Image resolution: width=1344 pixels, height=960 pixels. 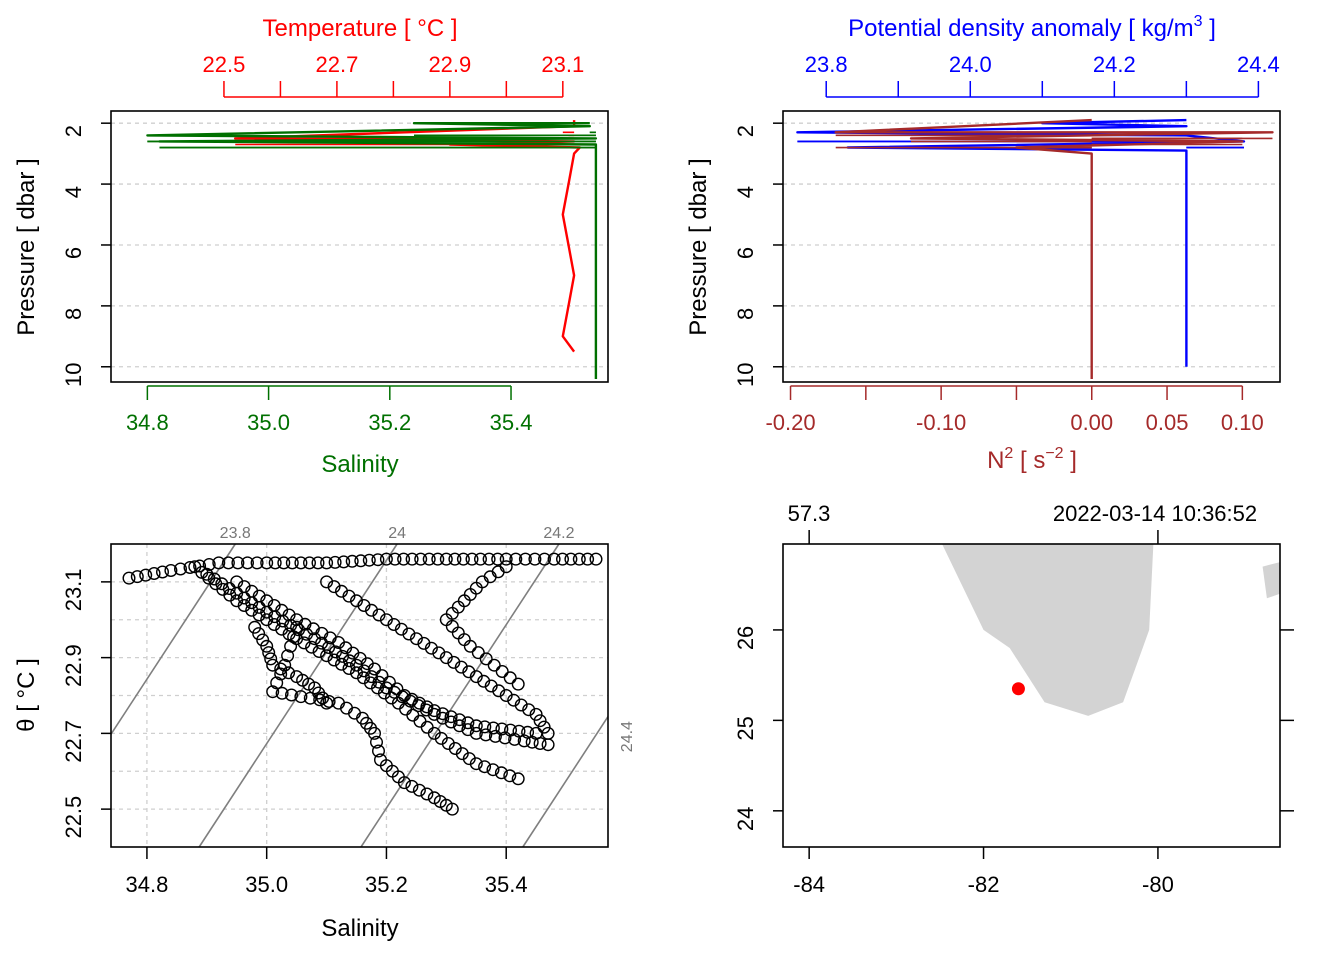 I want to click on isopycnal-label: 24.2, so click(x=558, y=533).